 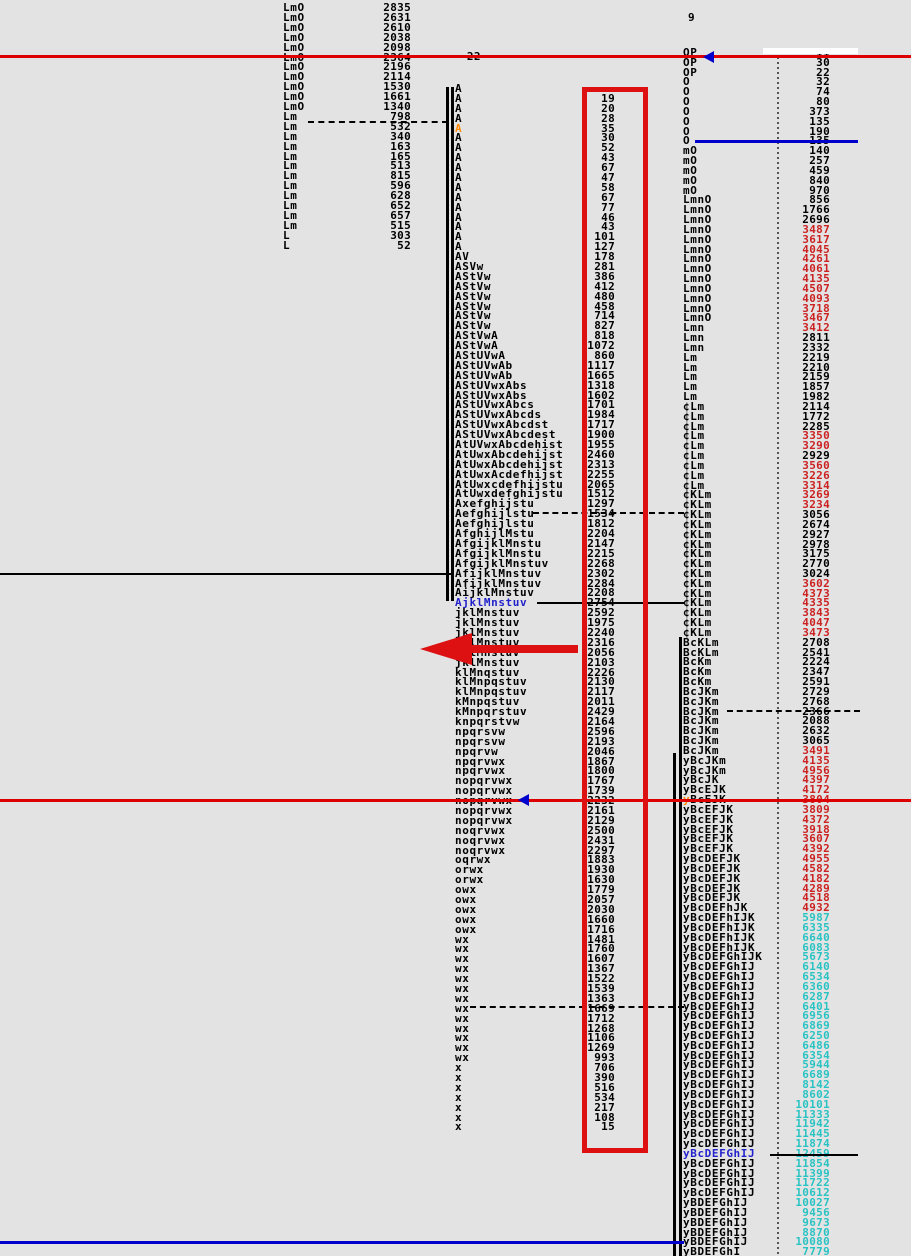 What do you see at coordinates (601, 1038) in the screenshot?
I see `volume-value: 1106` at bounding box center [601, 1038].